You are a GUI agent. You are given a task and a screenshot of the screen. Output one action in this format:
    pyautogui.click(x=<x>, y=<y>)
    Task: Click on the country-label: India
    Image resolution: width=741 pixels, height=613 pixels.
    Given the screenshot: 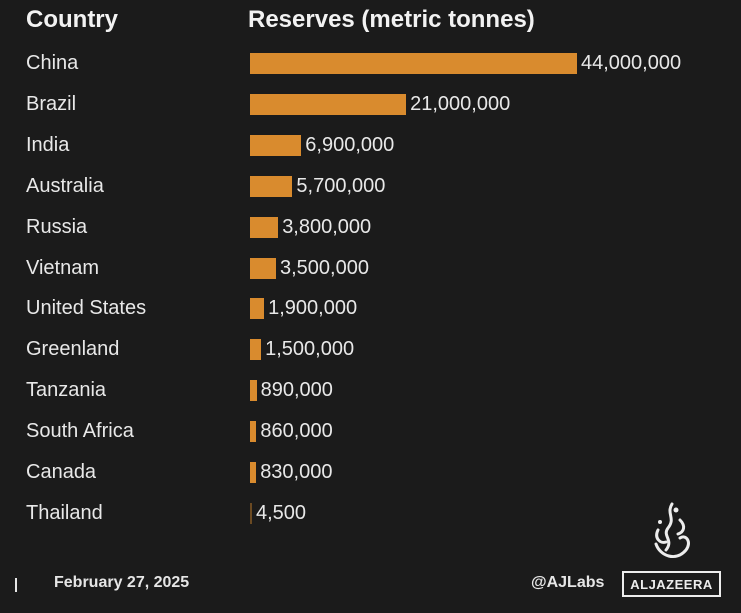 What is the action you would take?
    pyautogui.click(x=48, y=145)
    